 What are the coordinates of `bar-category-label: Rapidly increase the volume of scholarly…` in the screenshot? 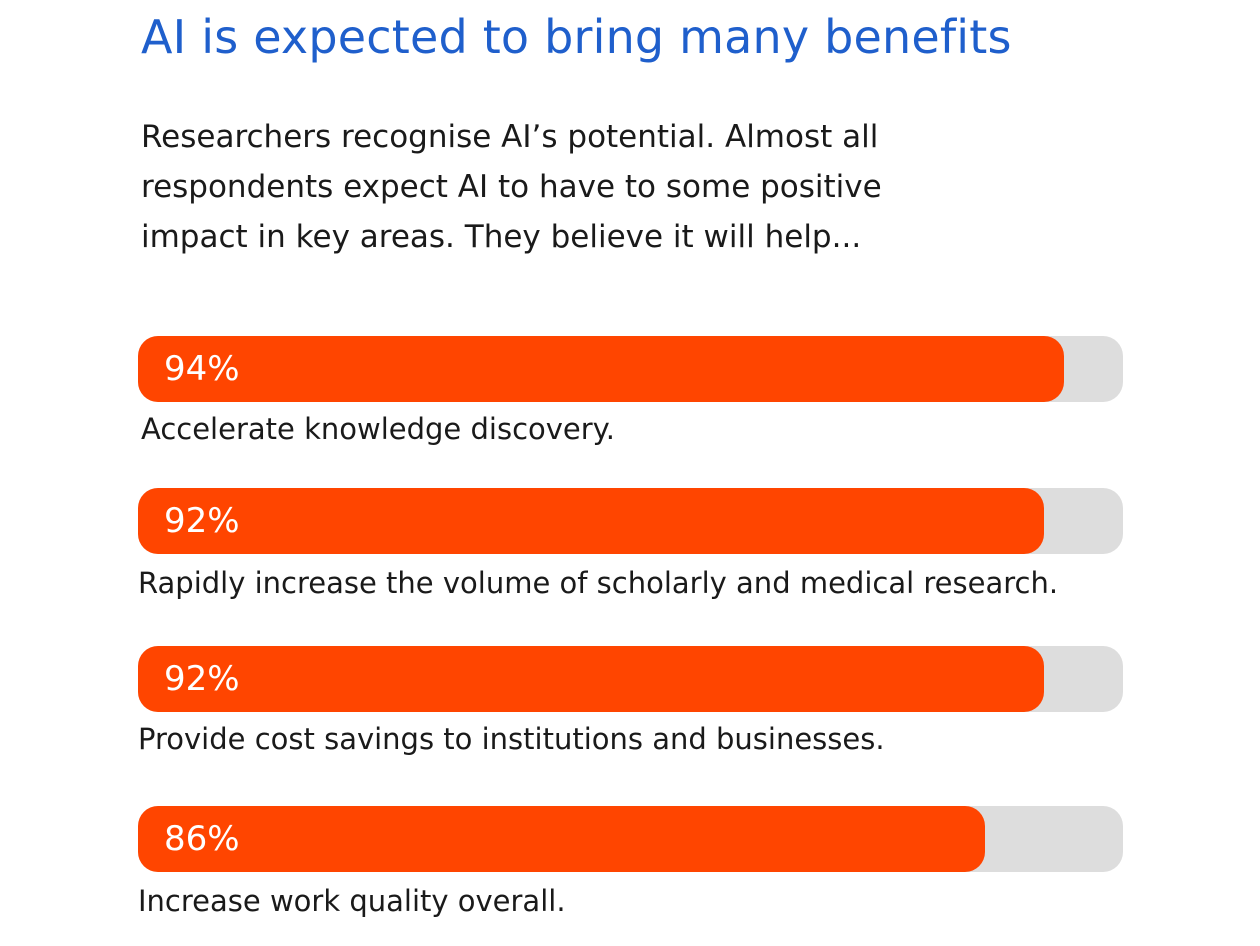 It's located at (598, 583).